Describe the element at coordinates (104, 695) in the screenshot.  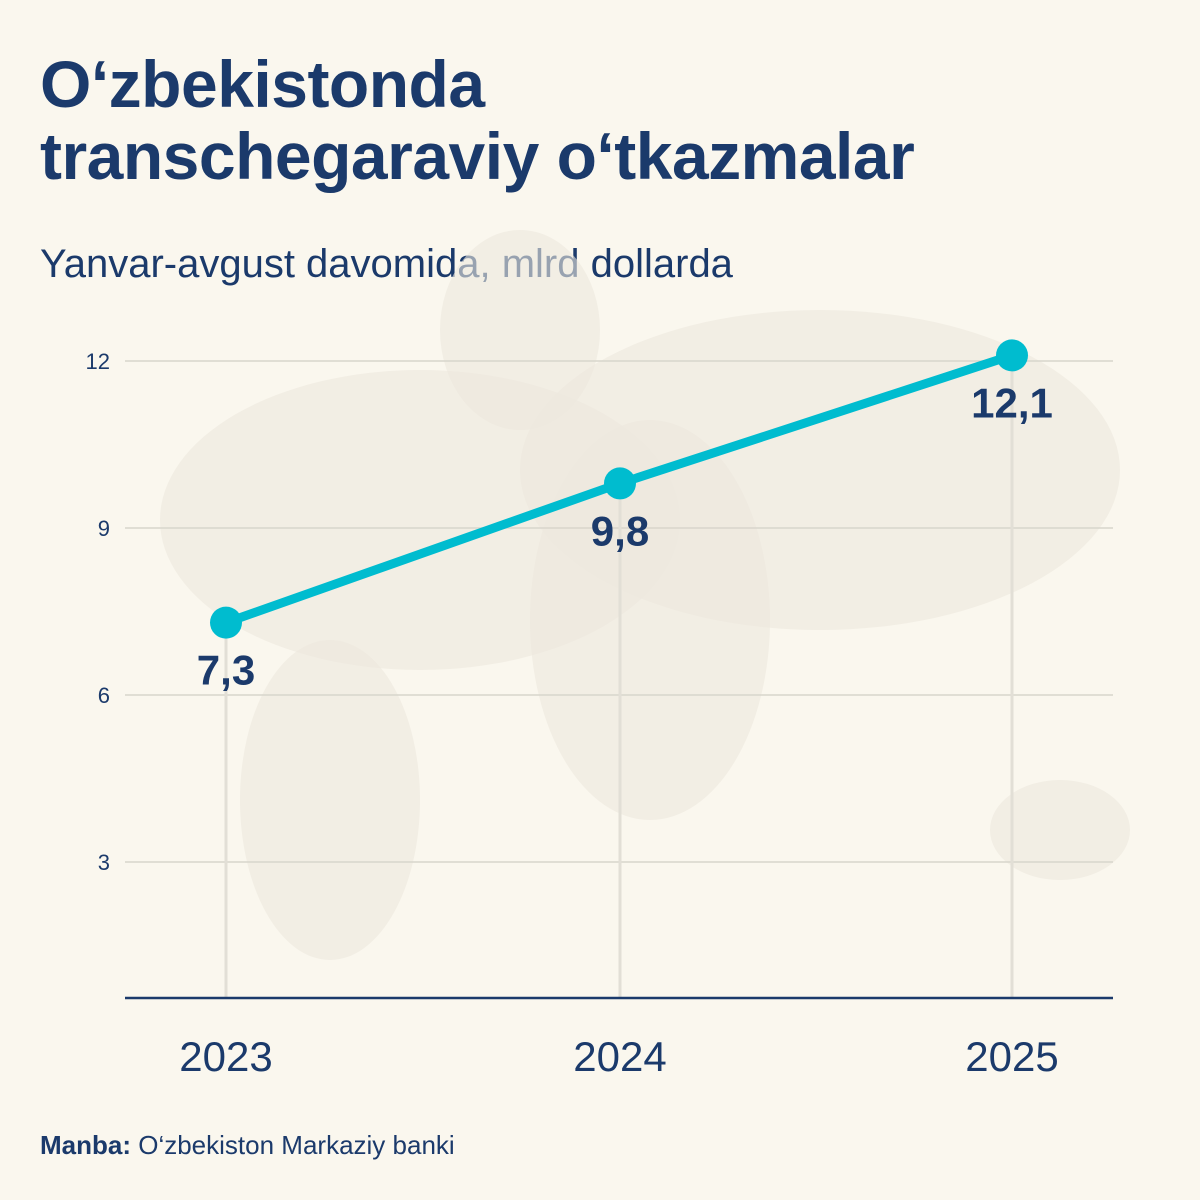
I see `y-tick-label: 6` at that location.